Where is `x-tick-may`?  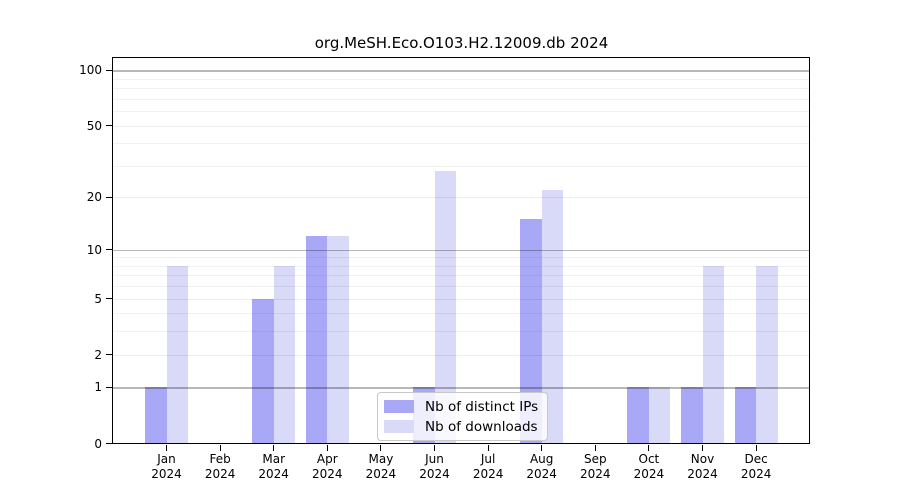
x-tick-may is located at coordinates (381, 447).